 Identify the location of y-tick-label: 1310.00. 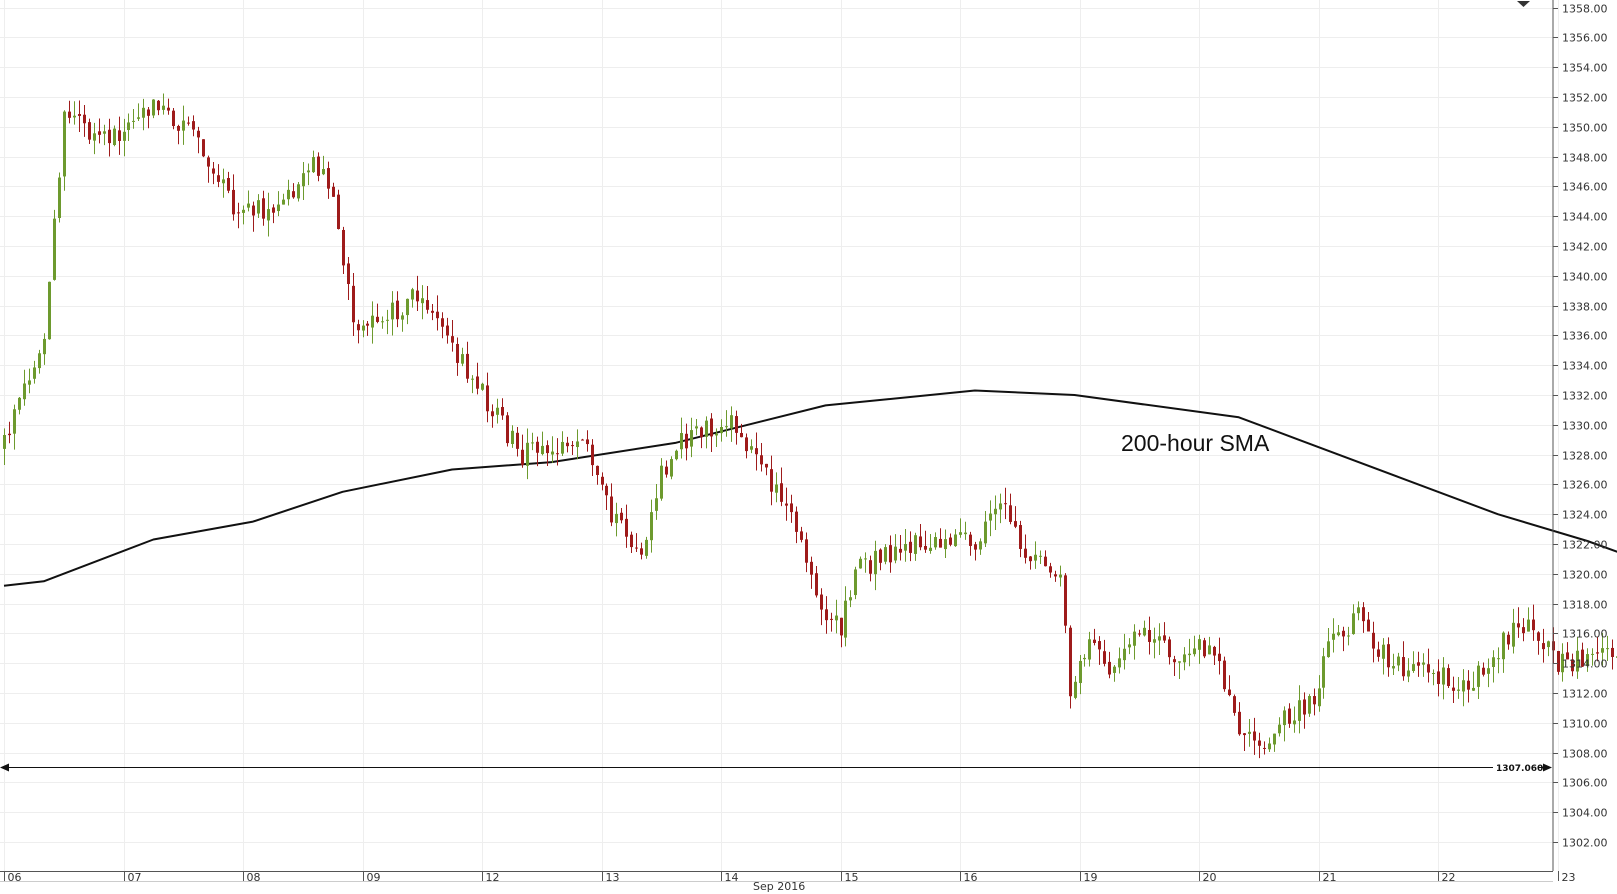
(1585, 724).